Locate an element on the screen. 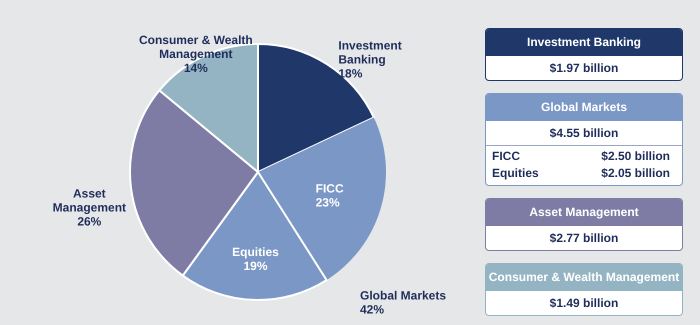 The image size is (700, 325). info-card: Investment Banking $1.97 billion is located at coordinates (584, 54).